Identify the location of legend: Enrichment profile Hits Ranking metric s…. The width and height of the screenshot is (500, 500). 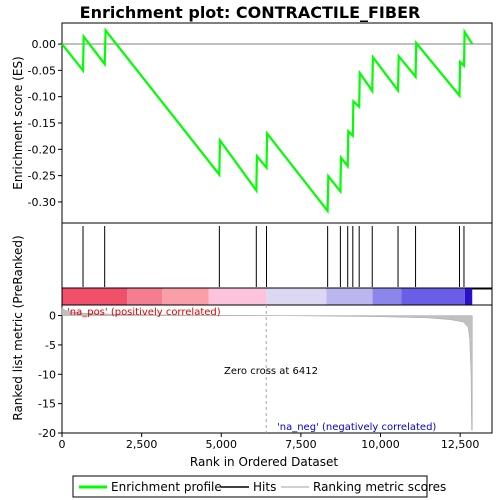
(259, 486).